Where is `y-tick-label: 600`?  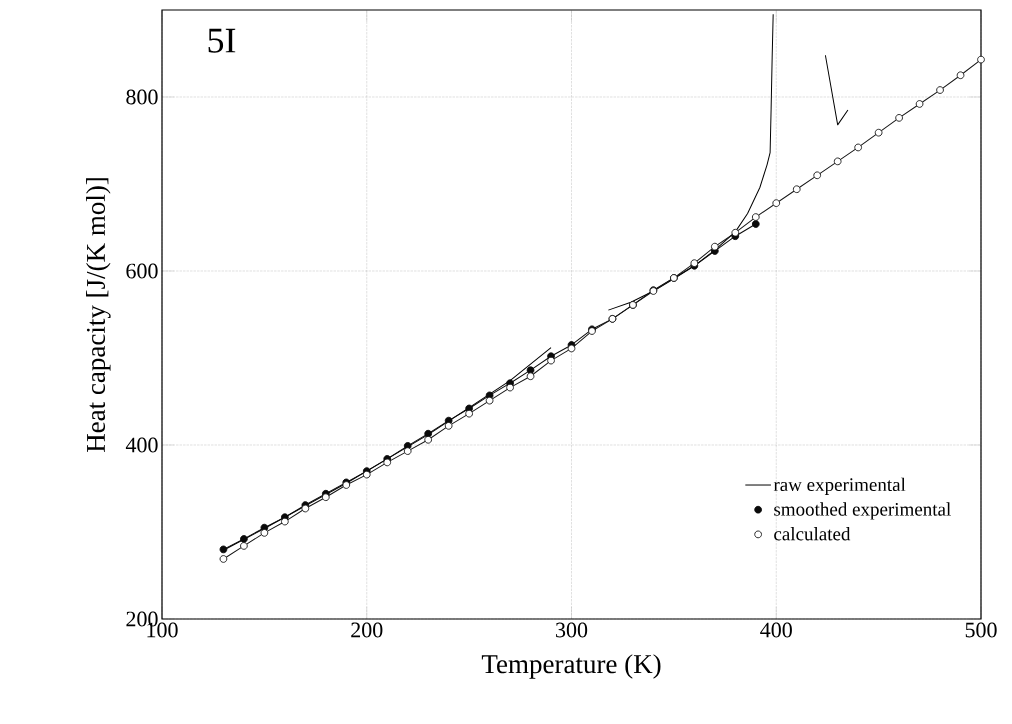
y-tick-label: 600 is located at coordinates (142, 271).